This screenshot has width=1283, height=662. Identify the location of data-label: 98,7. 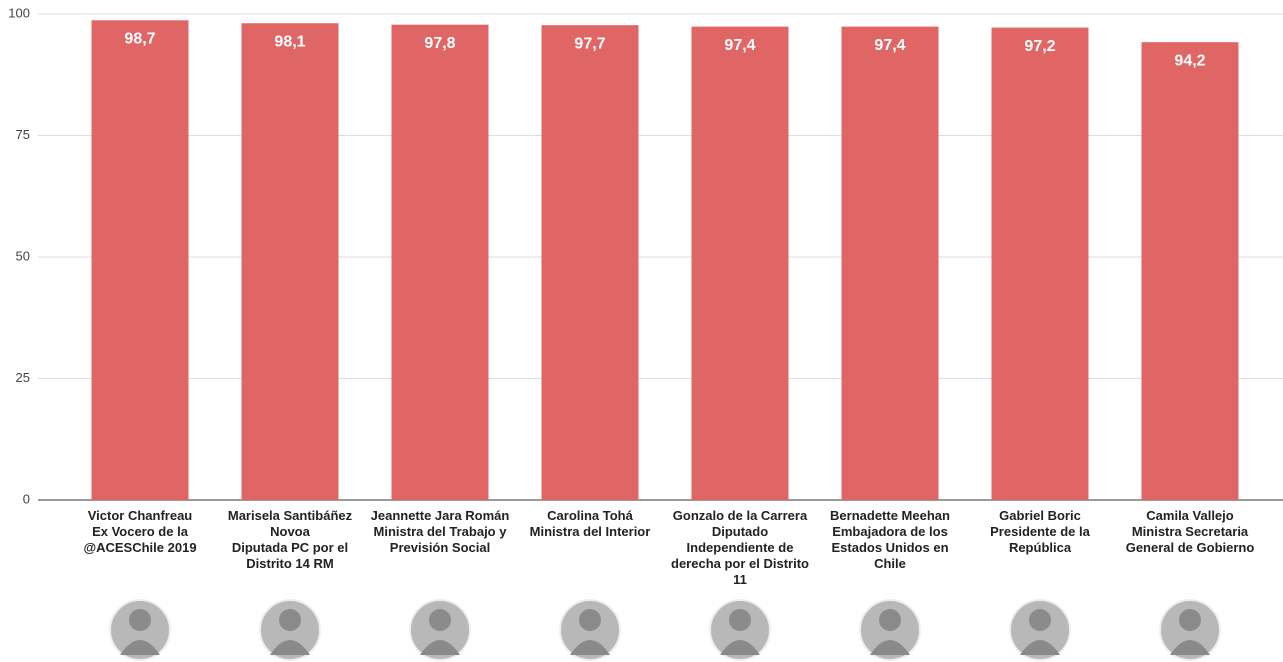
(139, 39).